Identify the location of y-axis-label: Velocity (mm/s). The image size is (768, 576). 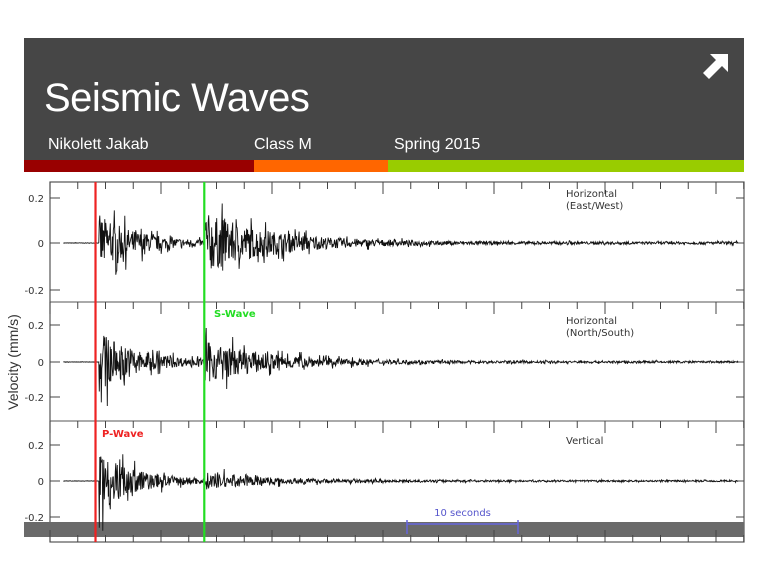
(13, 362).